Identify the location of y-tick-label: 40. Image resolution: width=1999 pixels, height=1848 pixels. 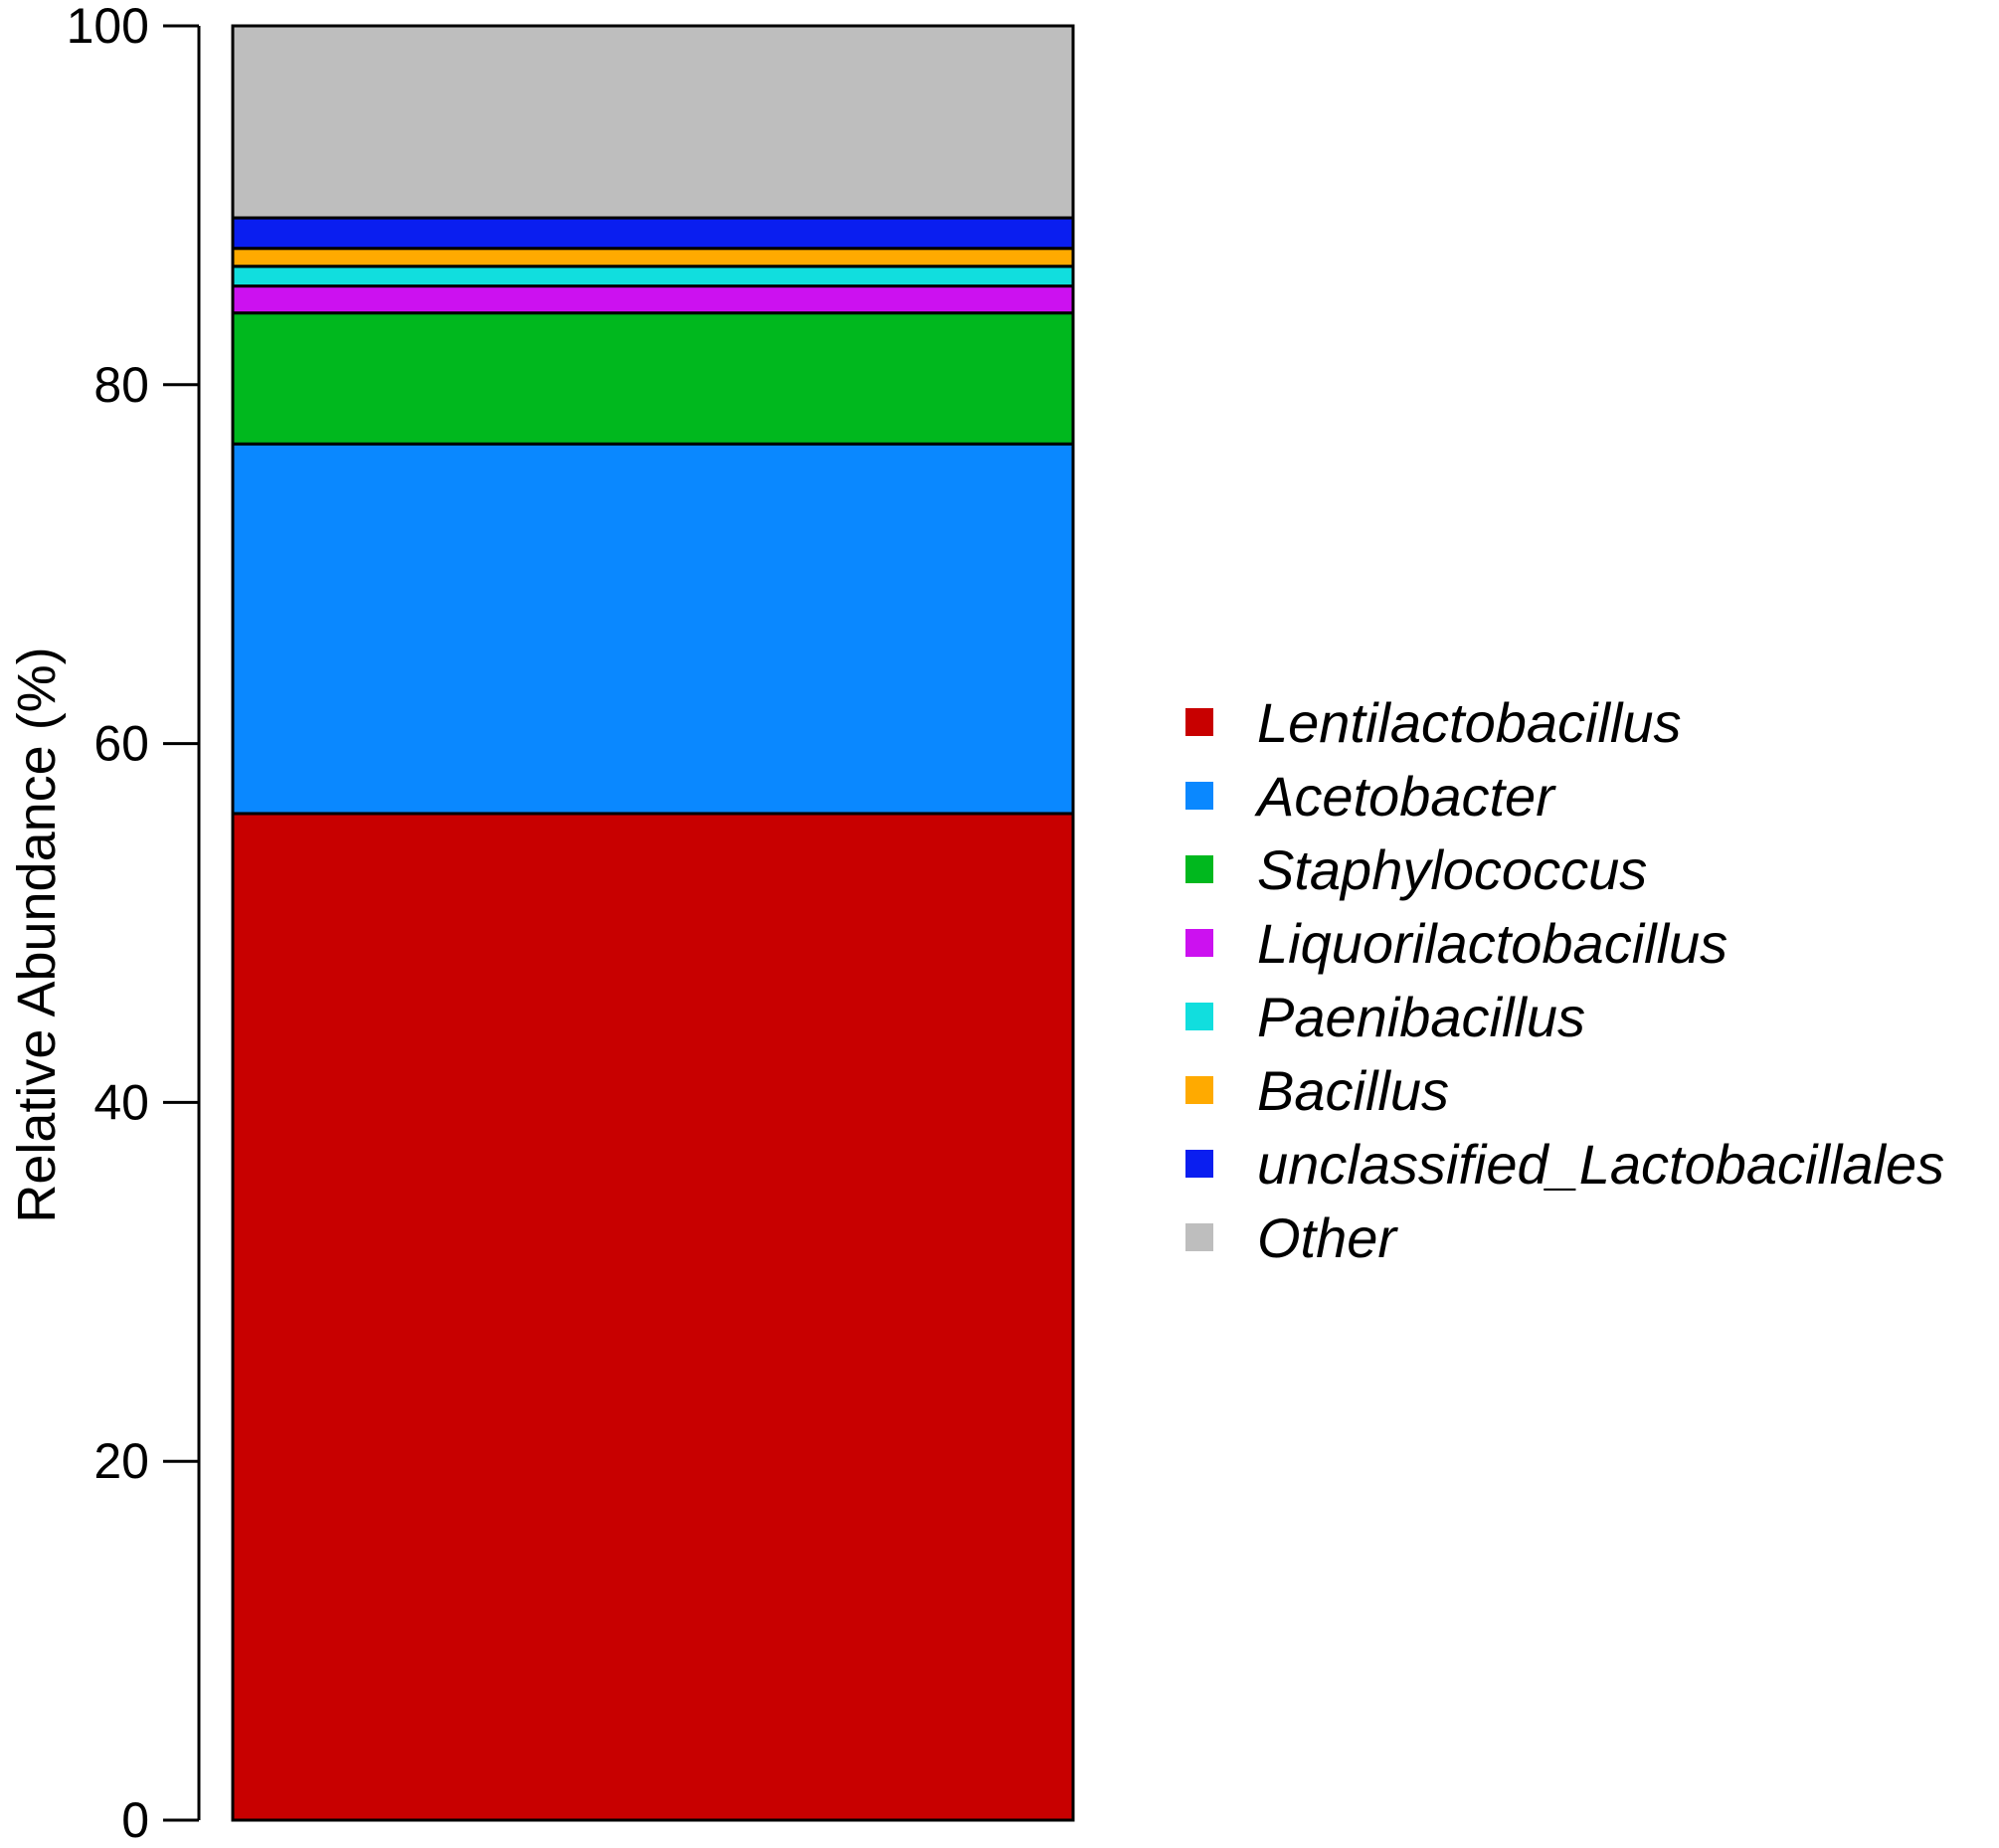
(121, 1102).